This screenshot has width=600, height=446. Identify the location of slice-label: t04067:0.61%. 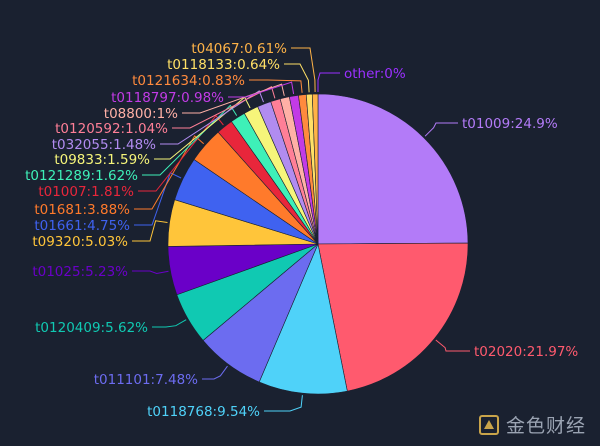
(239, 49).